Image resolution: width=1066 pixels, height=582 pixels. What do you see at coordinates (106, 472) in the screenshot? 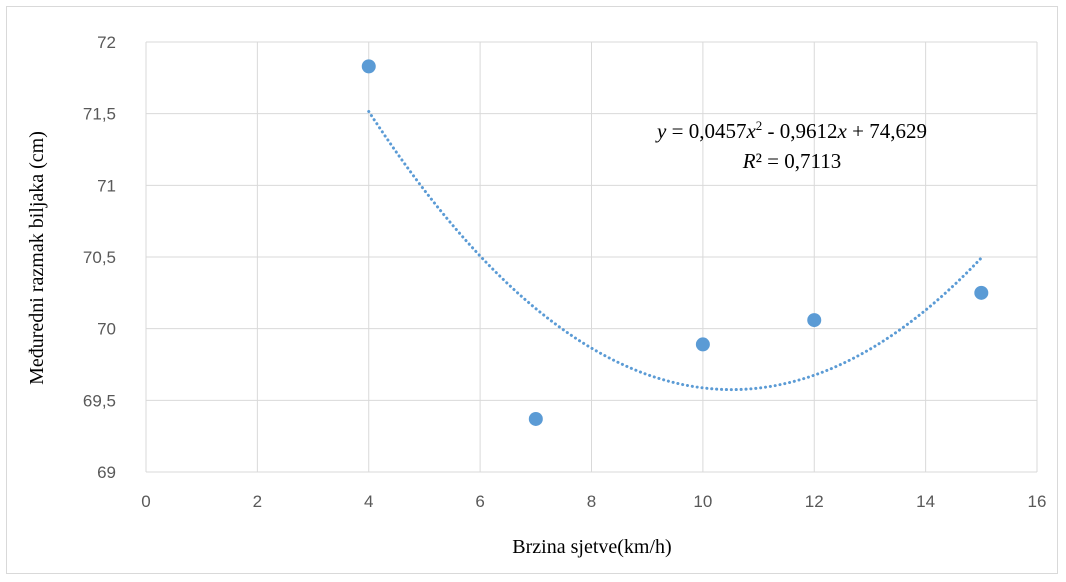
I see `y-tick-label: 69` at bounding box center [106, 472].